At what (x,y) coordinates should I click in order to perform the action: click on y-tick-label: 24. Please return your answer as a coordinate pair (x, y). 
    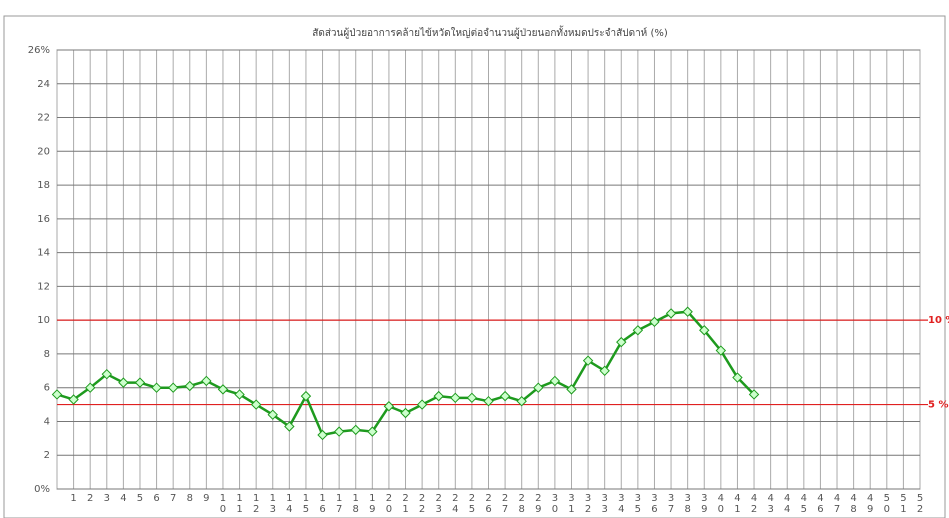
    Looking at the image, I should click on (43, 84).